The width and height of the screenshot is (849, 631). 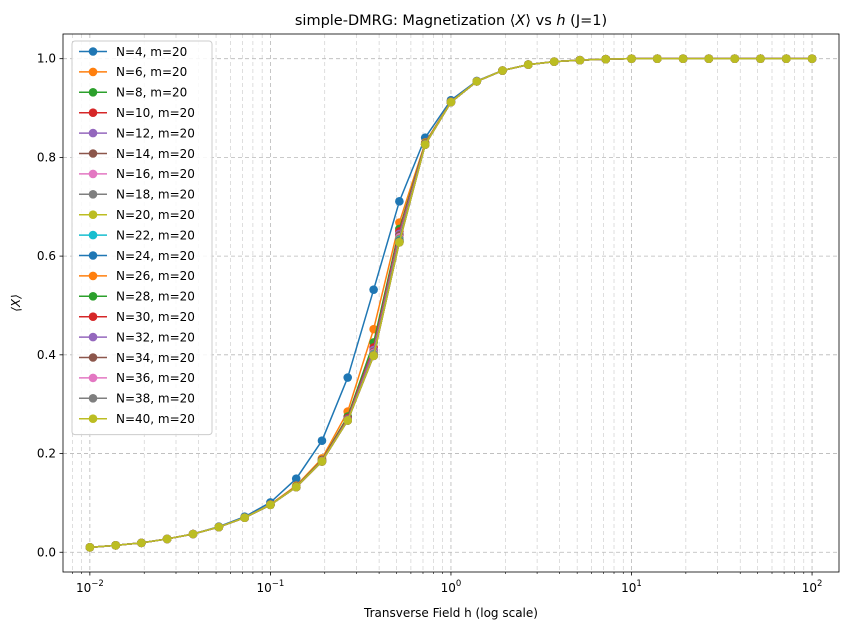 I want to click on legend-label: N=34, m=20, so click(x=155, y=358).